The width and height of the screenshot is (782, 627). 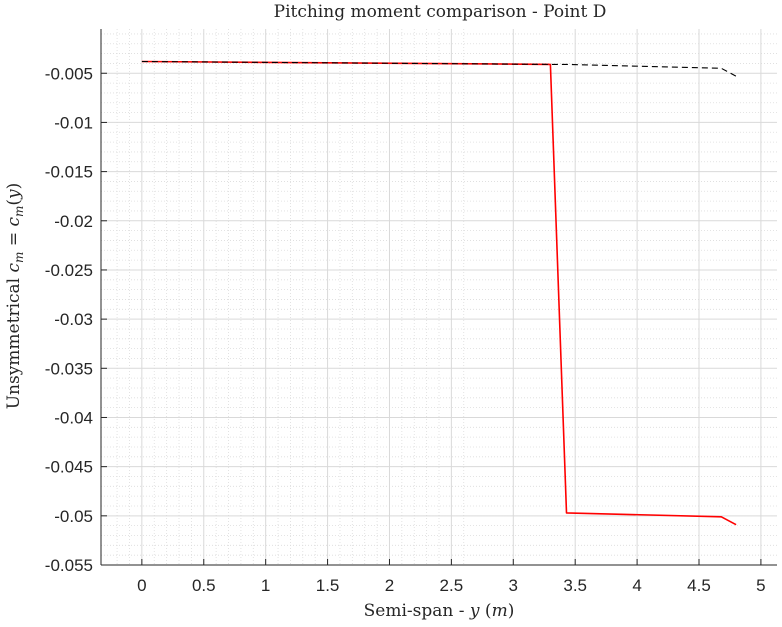 What do you see at coordinates (389, 585) in the screenshot?
I see `x-tick-label: 2` at bounding box center [389, 585].